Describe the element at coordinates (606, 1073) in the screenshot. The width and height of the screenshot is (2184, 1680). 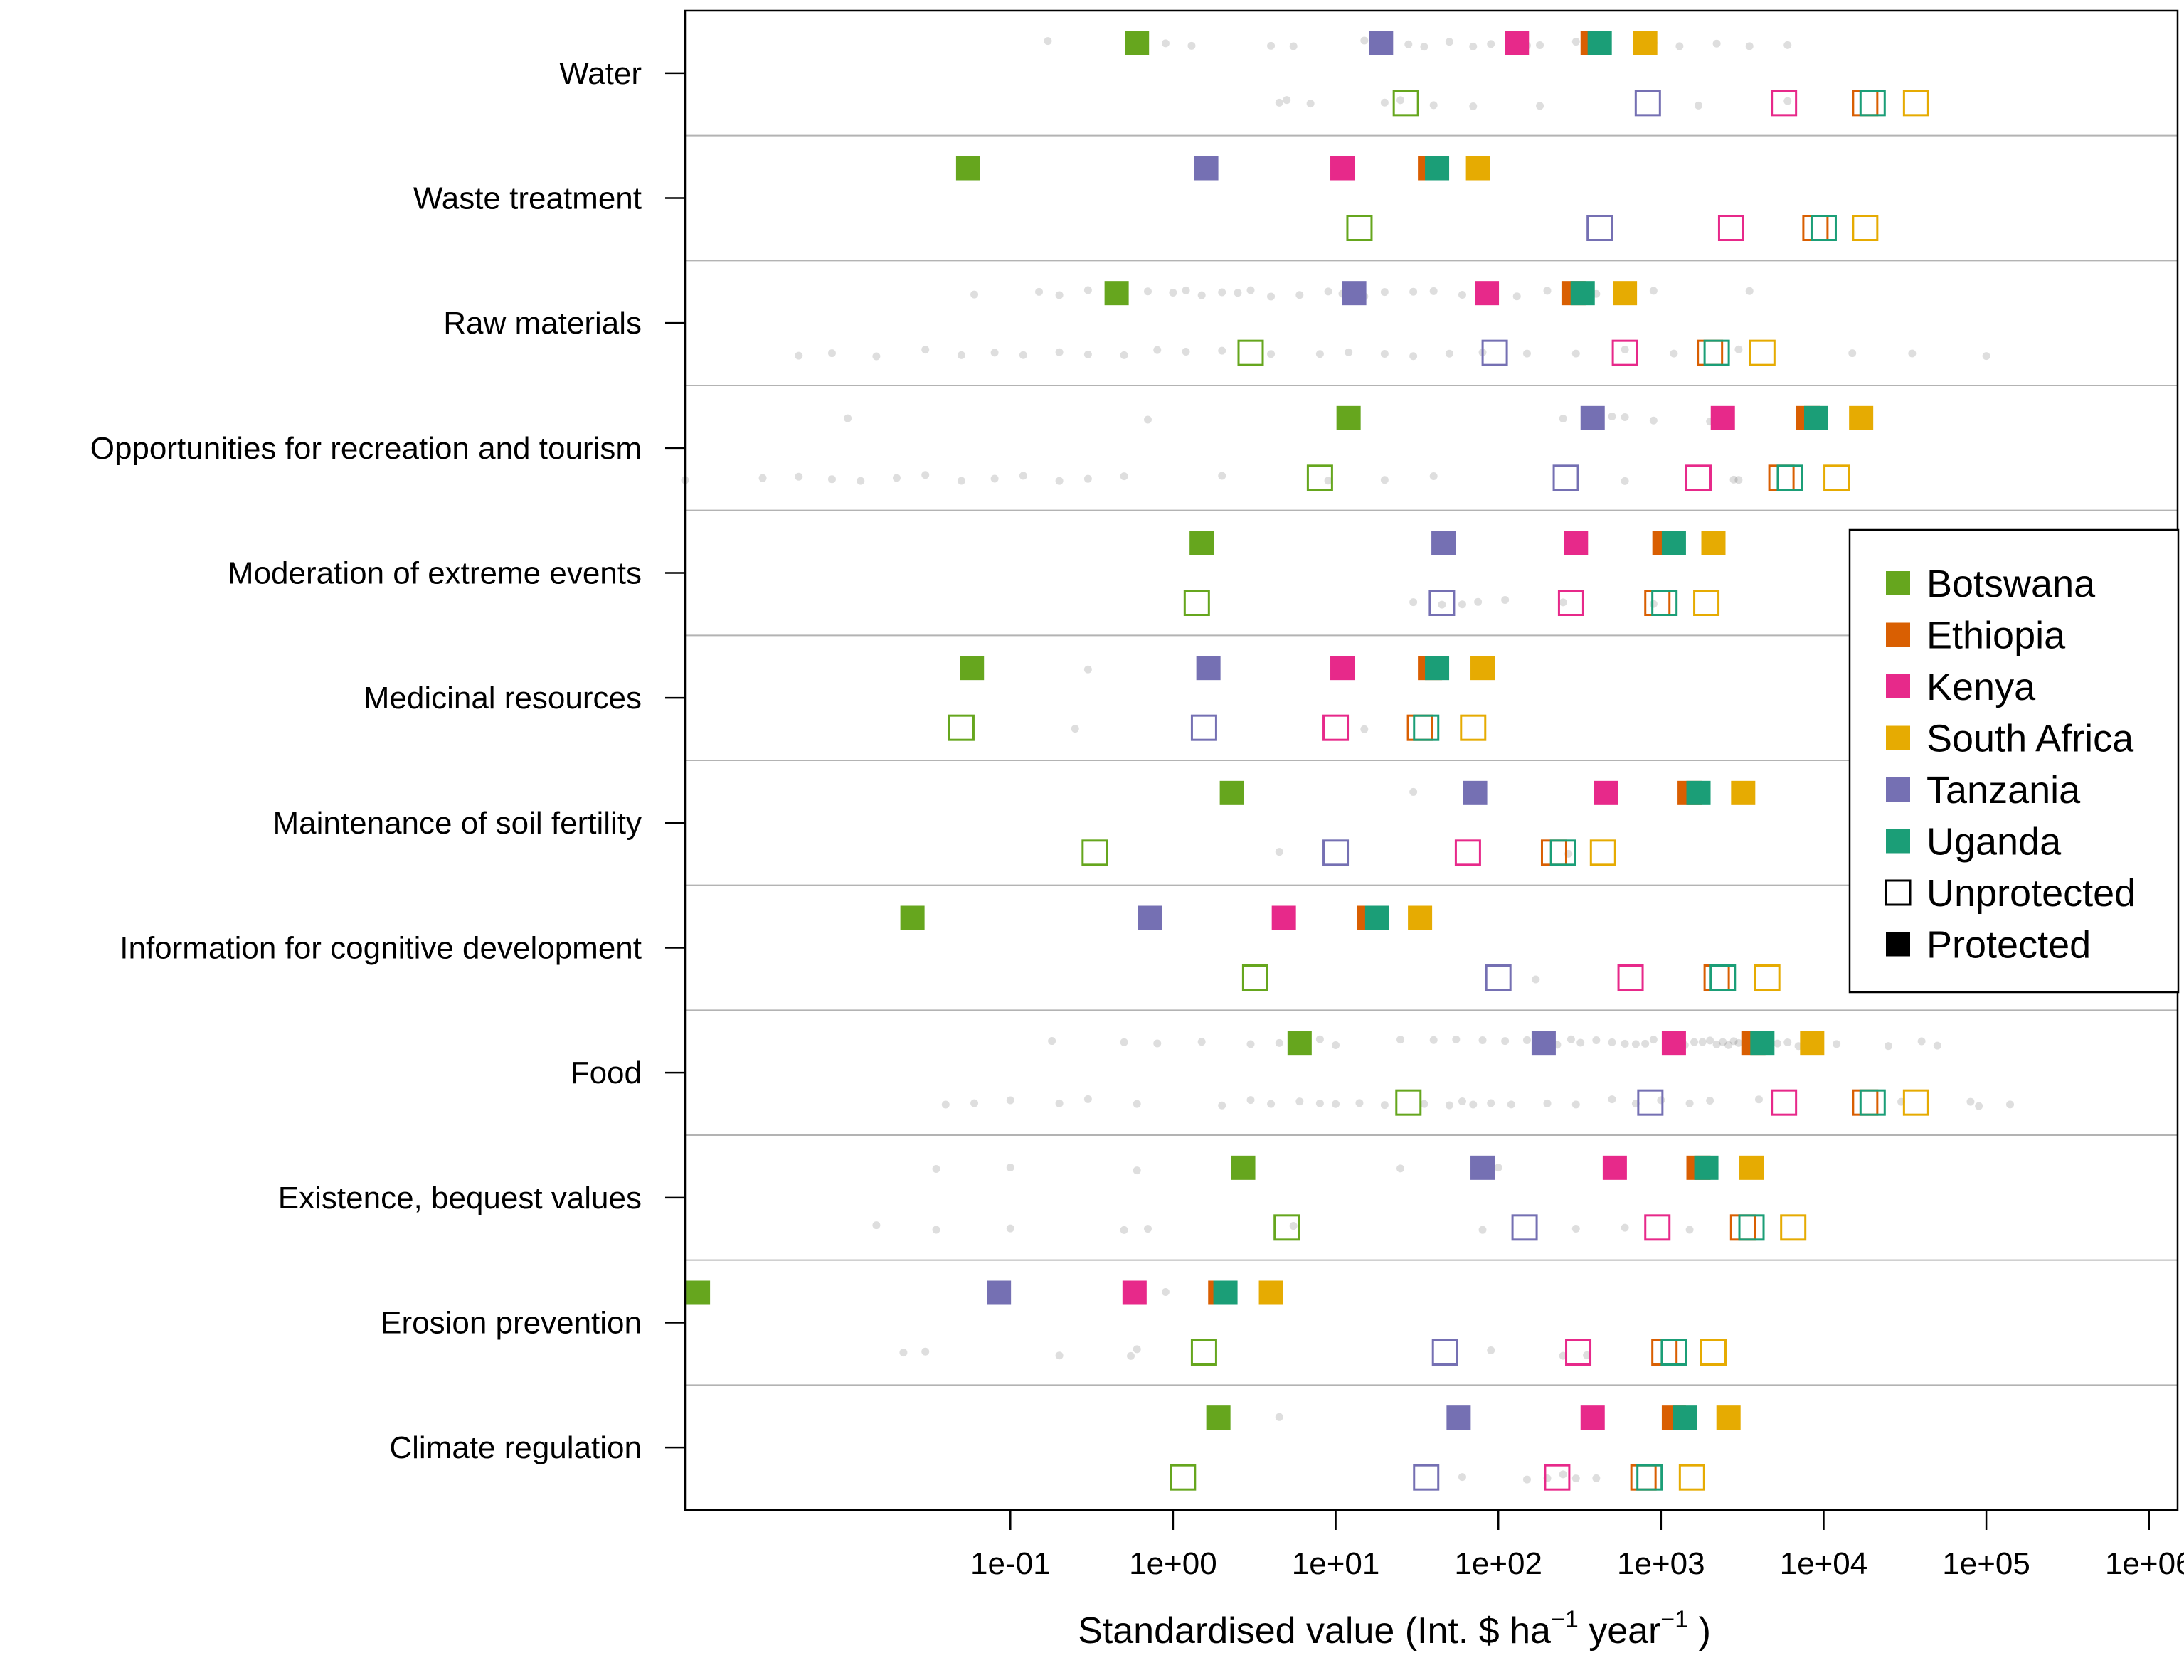
I see `y-tick-label: Food` at that location.